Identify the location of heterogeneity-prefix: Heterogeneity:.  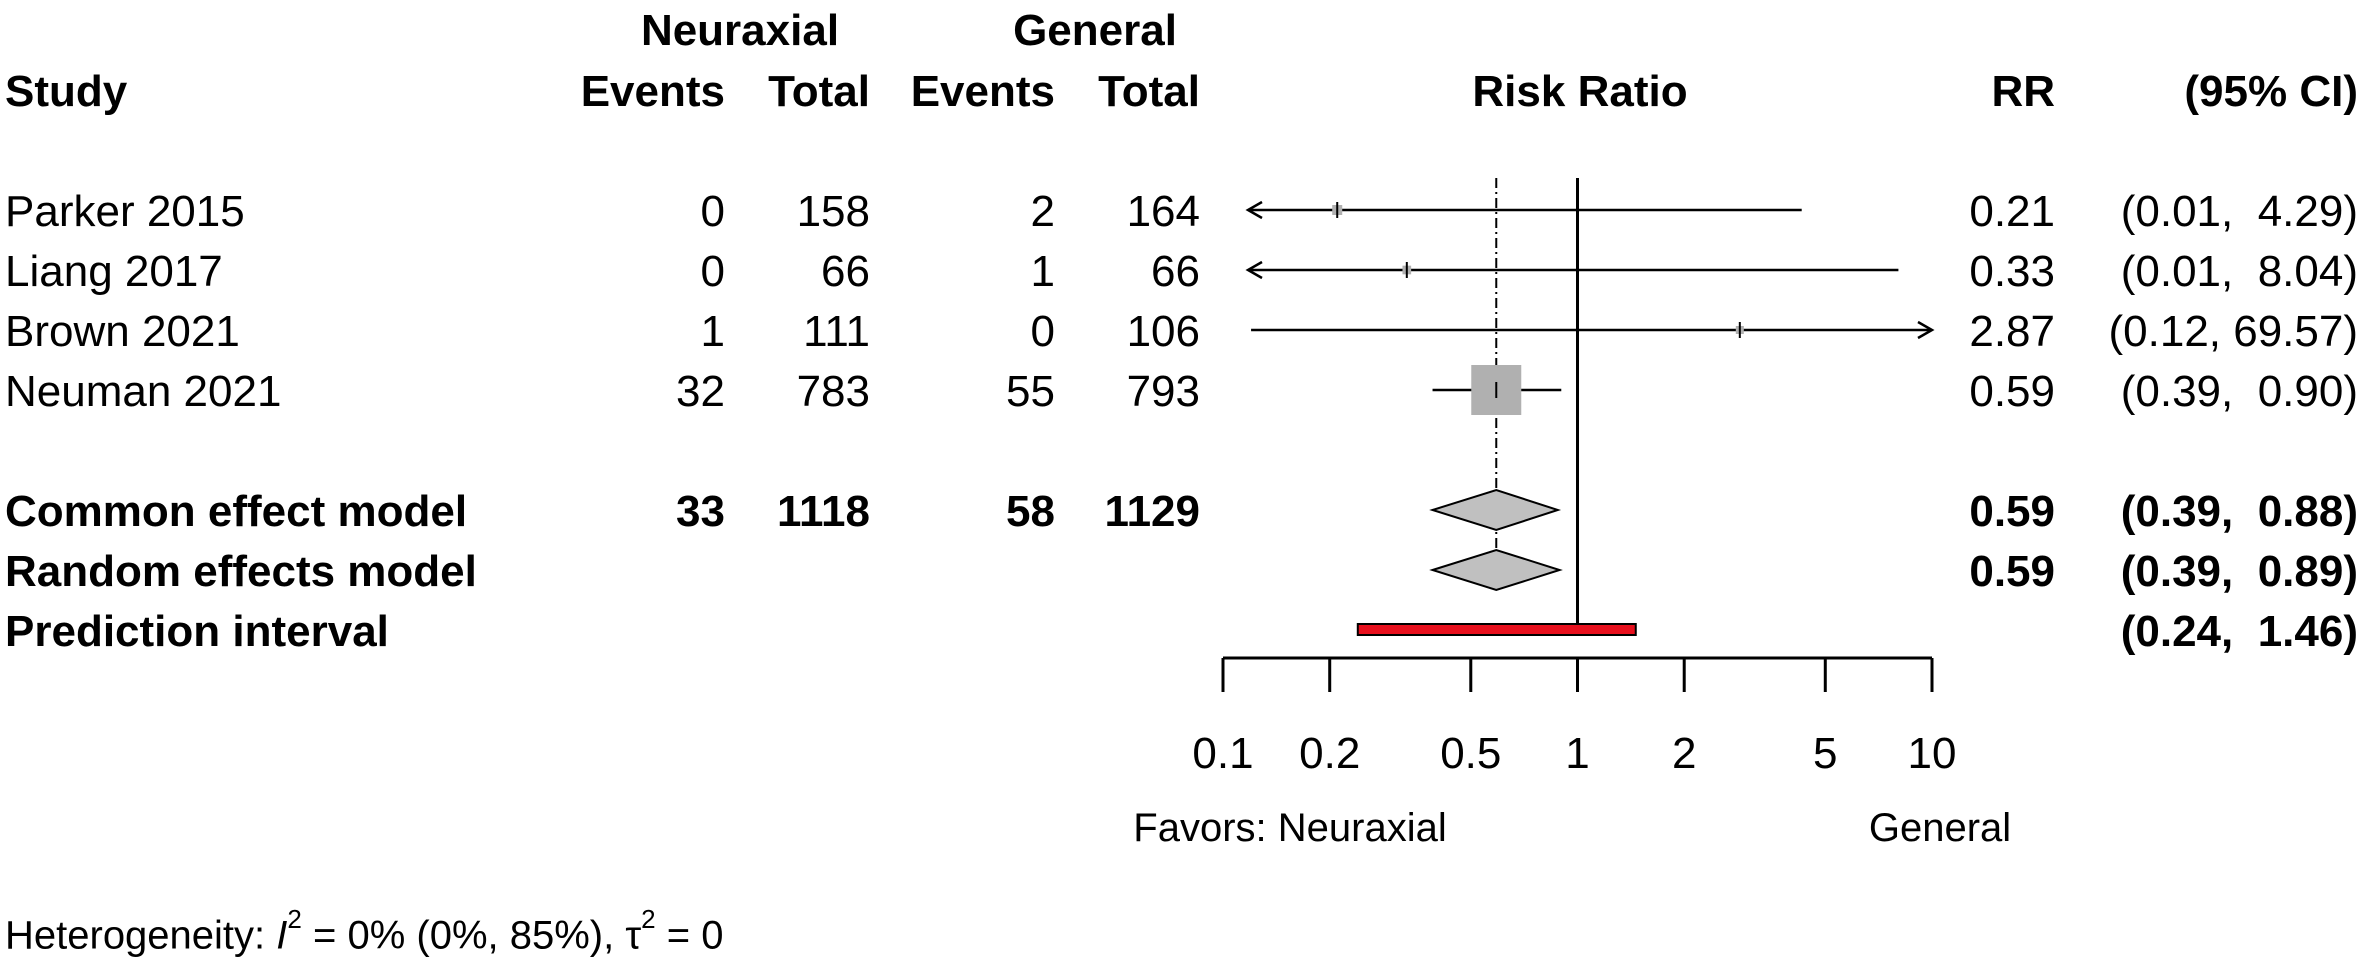
(141, 935).